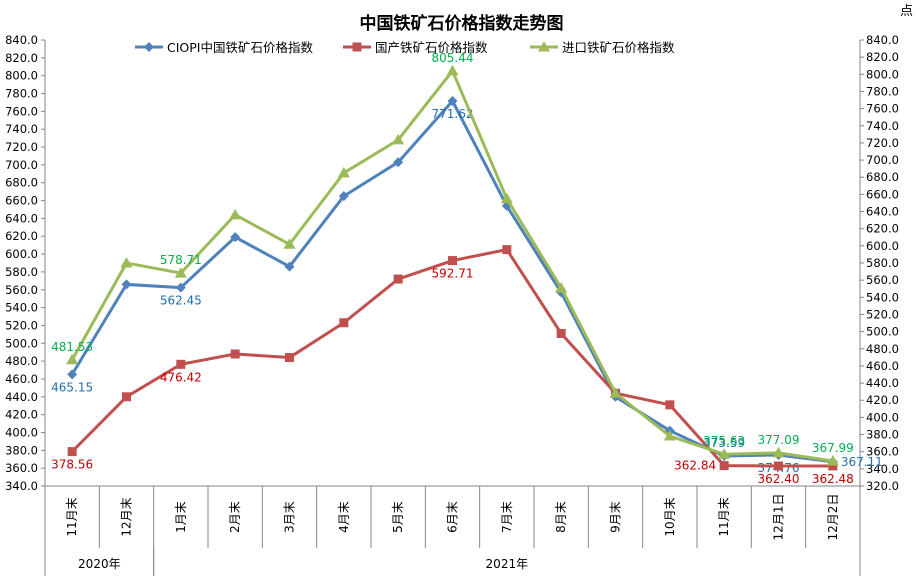 Image resolution: width=923 pixels, height=578 pixels. I want to click on y-right-tick-label: 520.0, so click(882, 314).